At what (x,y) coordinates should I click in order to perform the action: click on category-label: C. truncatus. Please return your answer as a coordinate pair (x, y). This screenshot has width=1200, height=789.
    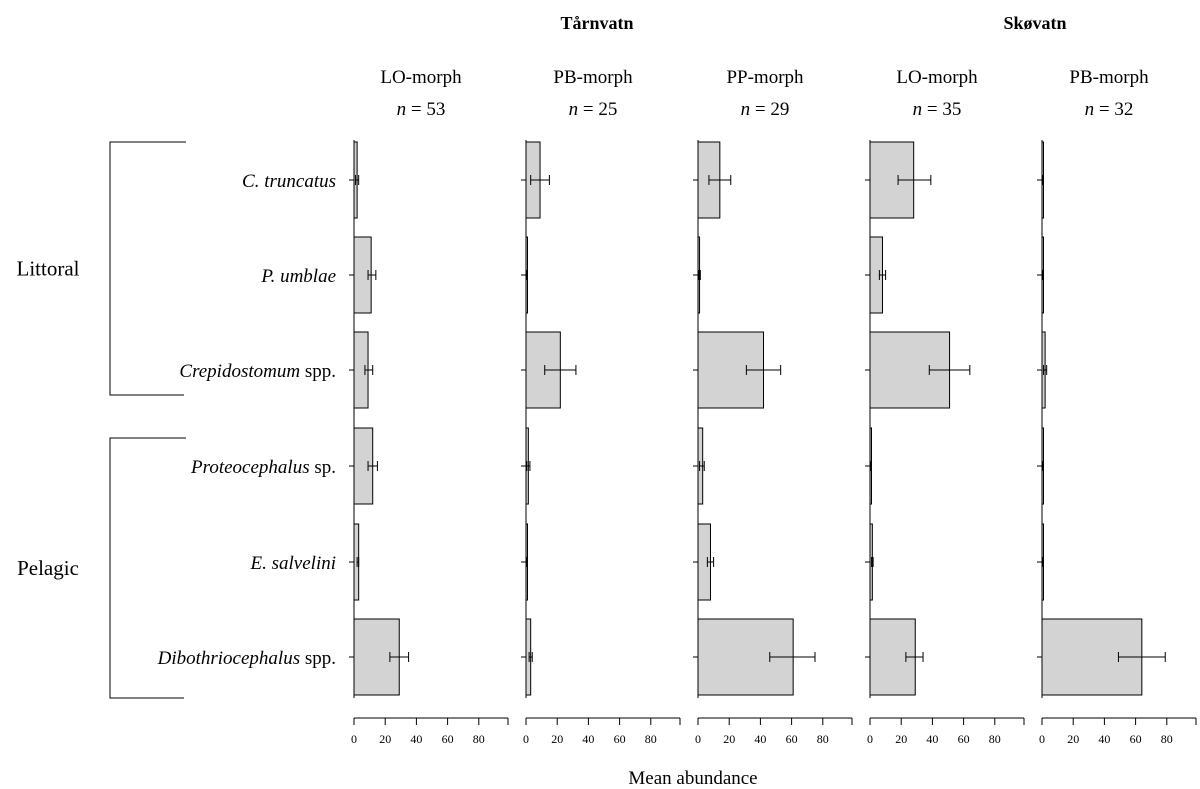
    Looking at the image, I should click on (289, 181).